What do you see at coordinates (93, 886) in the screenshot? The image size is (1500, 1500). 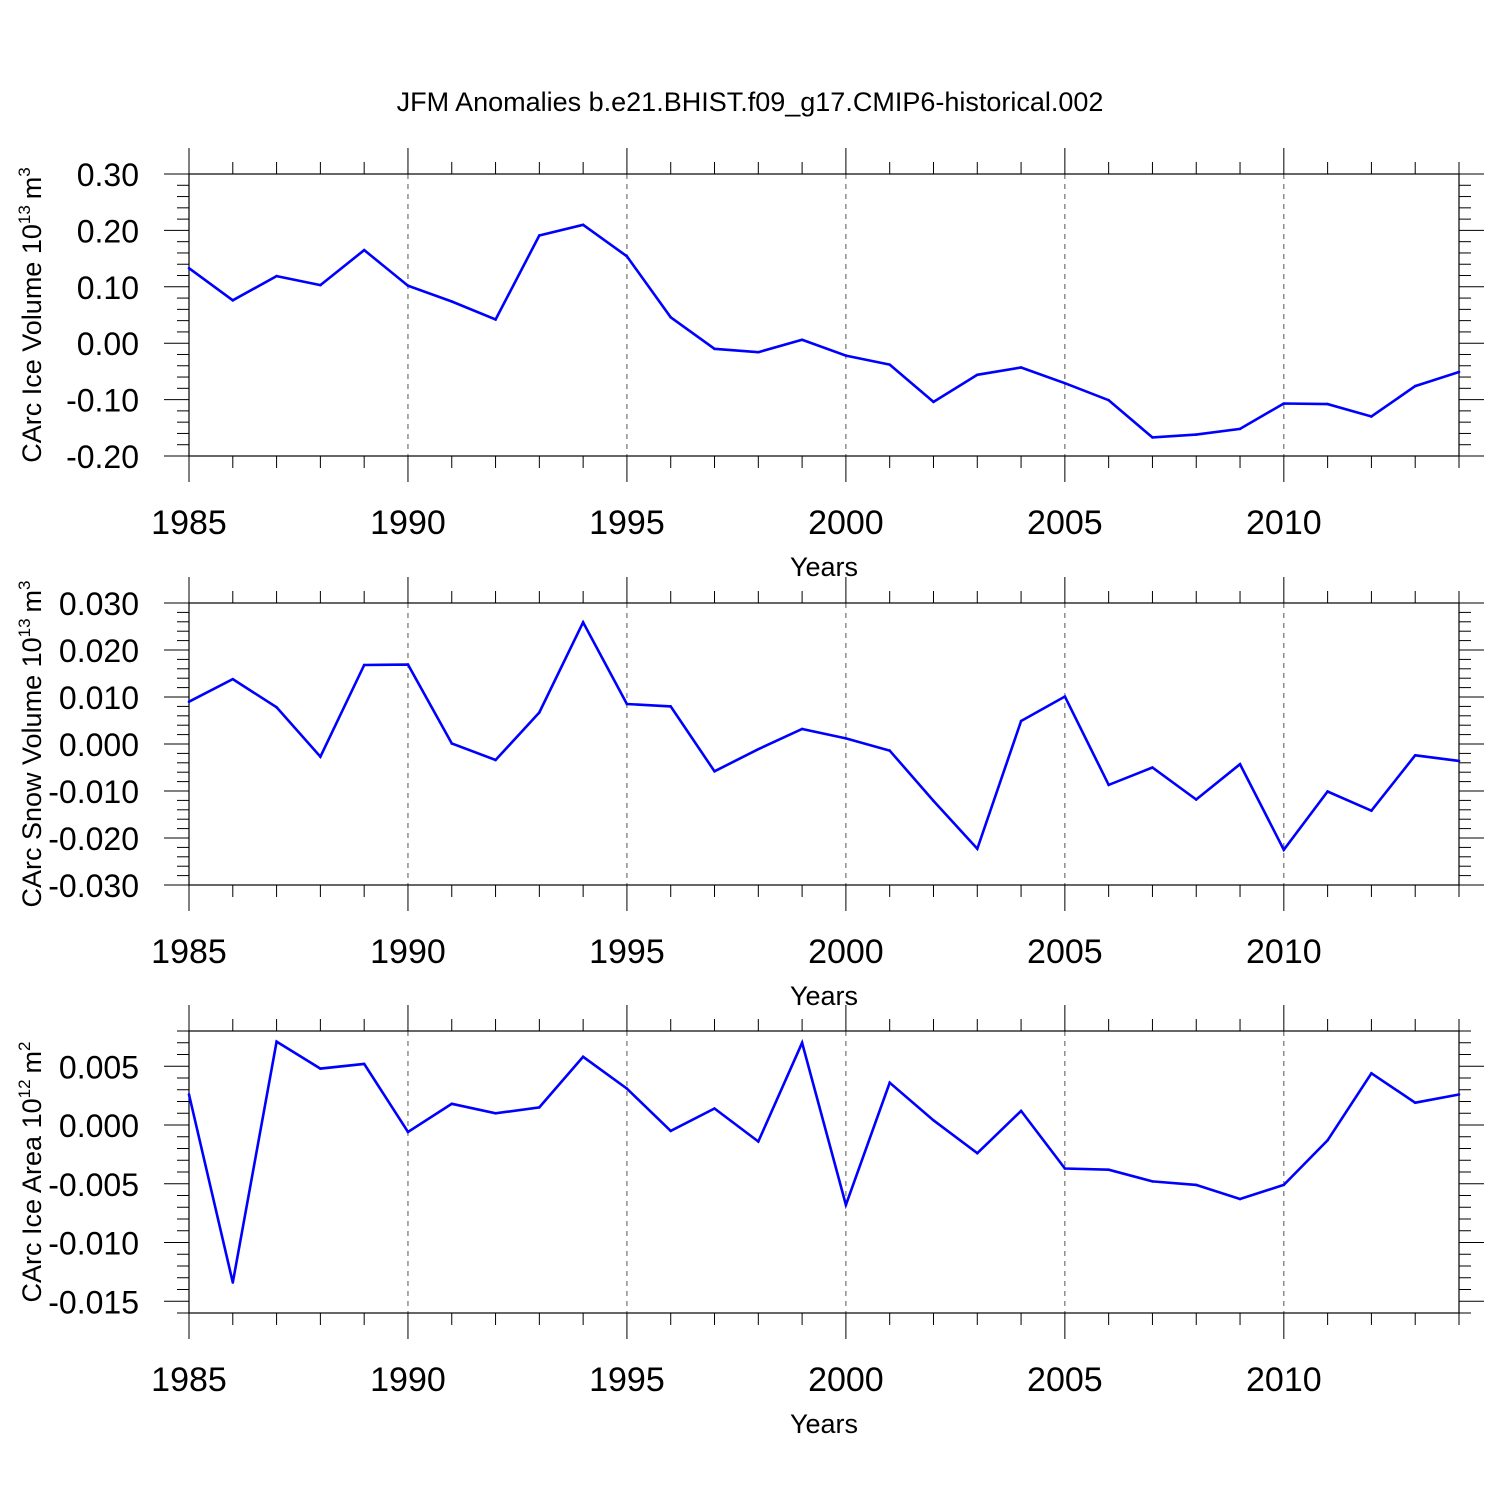 I see `y-tick-label: -0.030` at bounding box center [93, 886].